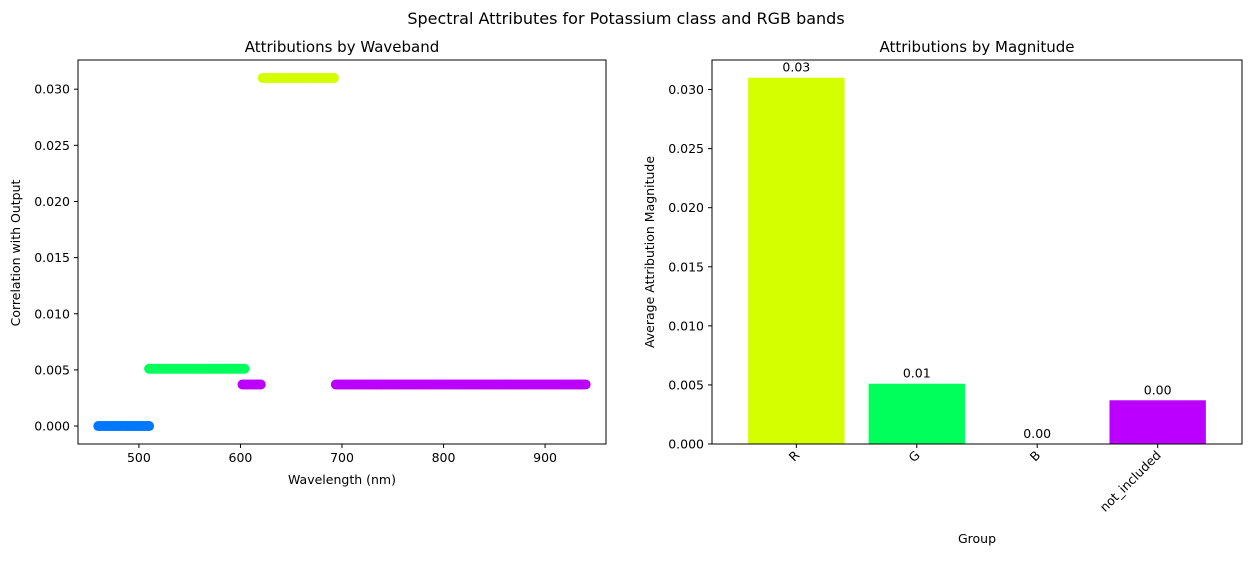  I want to click on x-tick-label: G, so click(913, 456).